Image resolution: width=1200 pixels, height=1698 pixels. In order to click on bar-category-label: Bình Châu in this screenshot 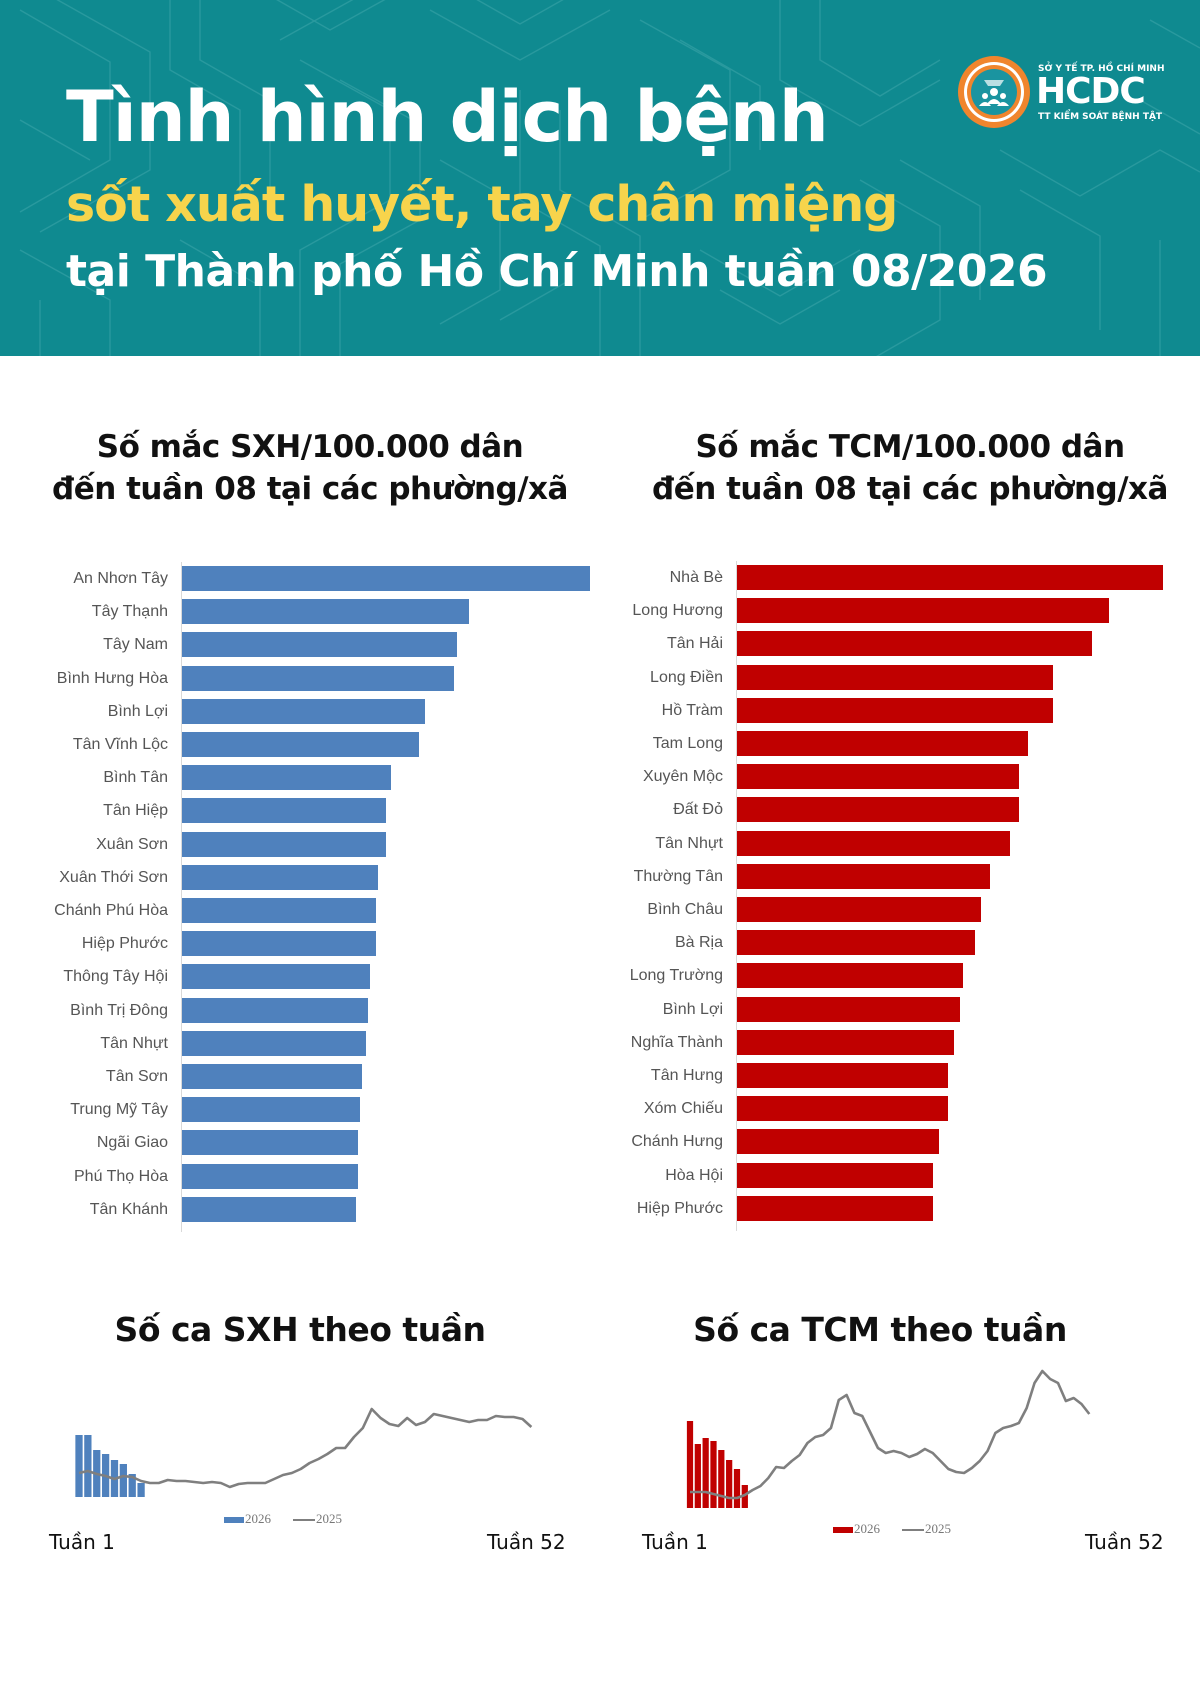, I will do `click(685, 909)`.